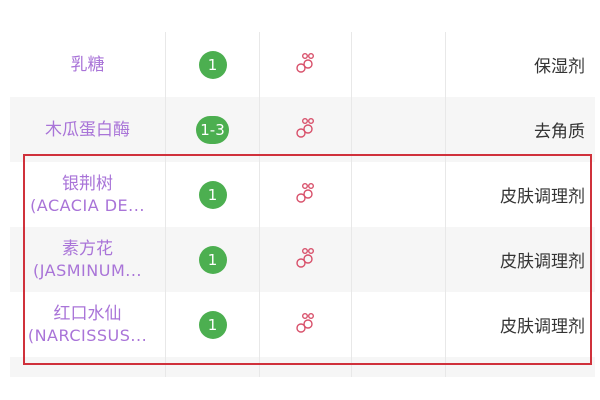  What do you see at coordinates (87, 183) in the screenshot?
I see `ingredient-name: 银荆树` at bounding box center [87, 183].